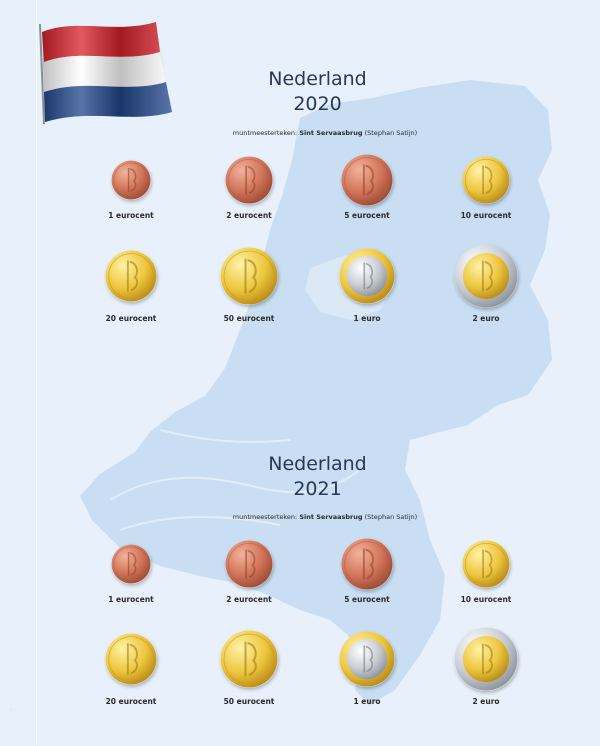 The image size is (600, 746). What do you see at coordinates (105, 73) in the screenshot?
I see `netherlands-flag-icon` at bounding box center [105, 73].